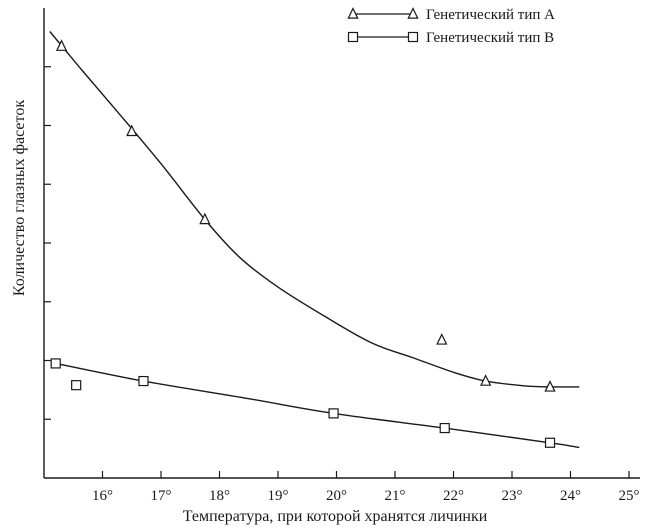  I want to click on legend-label: Генетический тип А, so click(490, 15).